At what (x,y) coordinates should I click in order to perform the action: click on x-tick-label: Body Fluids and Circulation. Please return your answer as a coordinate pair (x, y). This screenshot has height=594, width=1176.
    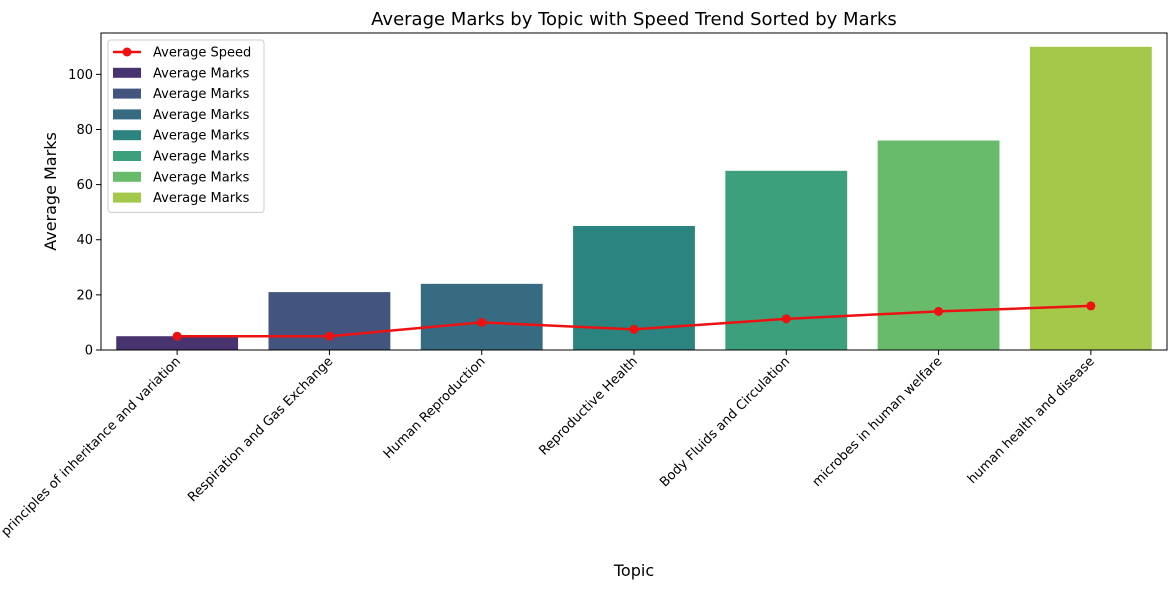
    Looking at the image, I should click on (725, 422).